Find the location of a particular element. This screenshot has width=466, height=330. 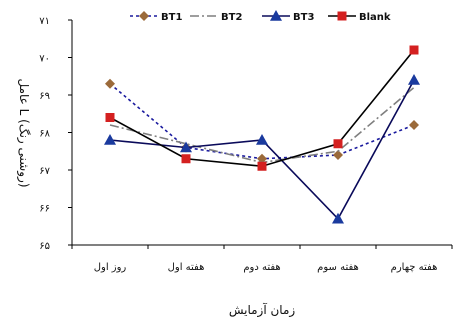

x-tick-label: هفته اول is located at coordinates (186, 267).